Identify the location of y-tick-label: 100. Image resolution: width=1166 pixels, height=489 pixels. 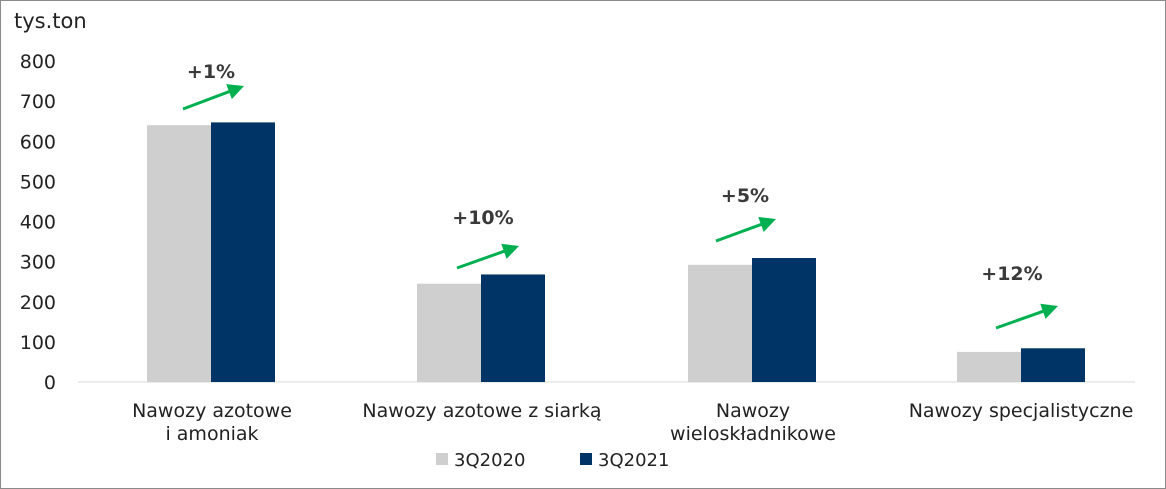
(38, 343).